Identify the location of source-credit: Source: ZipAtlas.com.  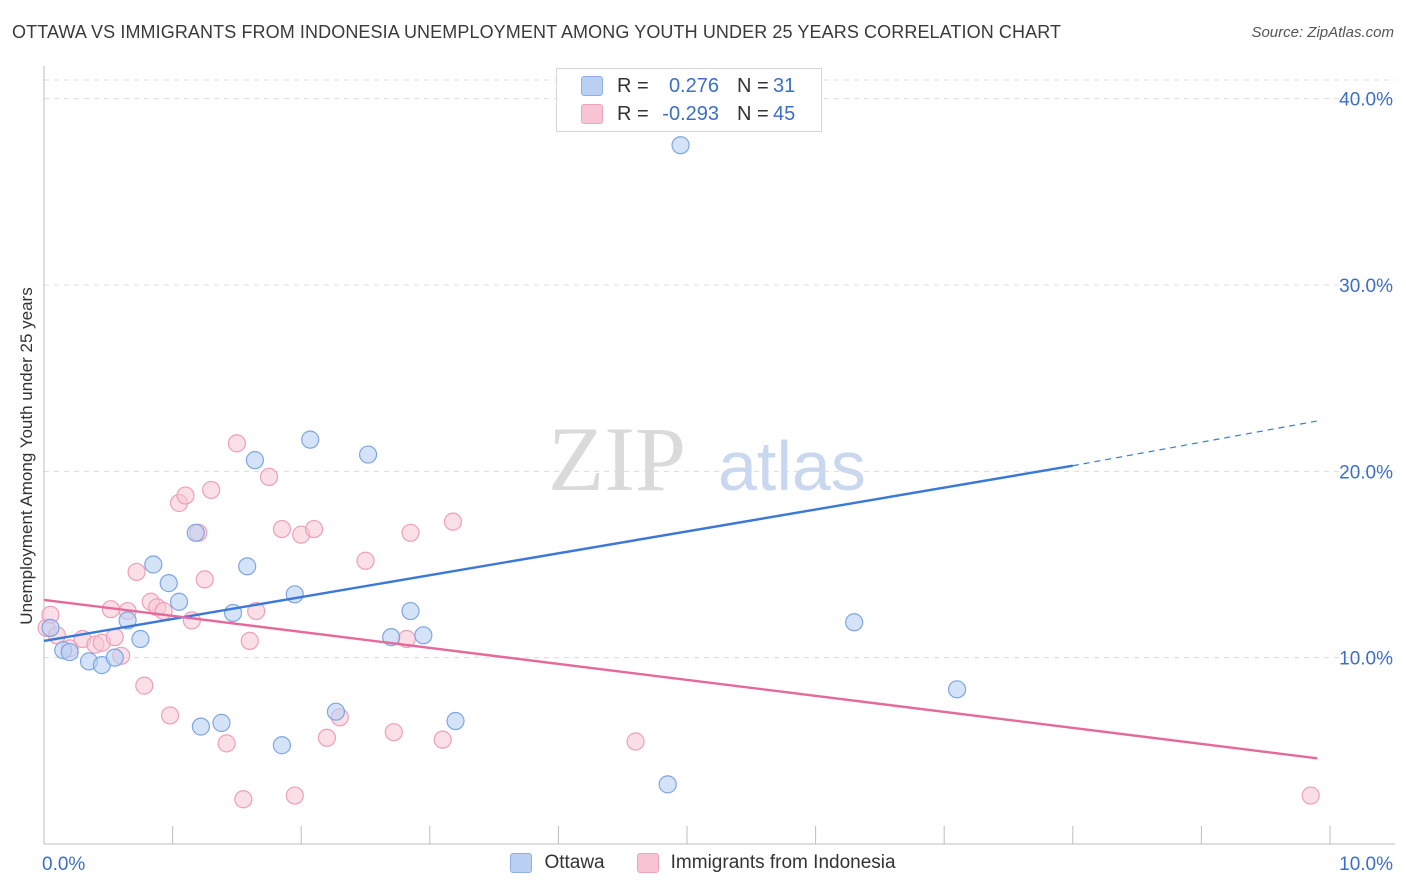
(1322, 32).